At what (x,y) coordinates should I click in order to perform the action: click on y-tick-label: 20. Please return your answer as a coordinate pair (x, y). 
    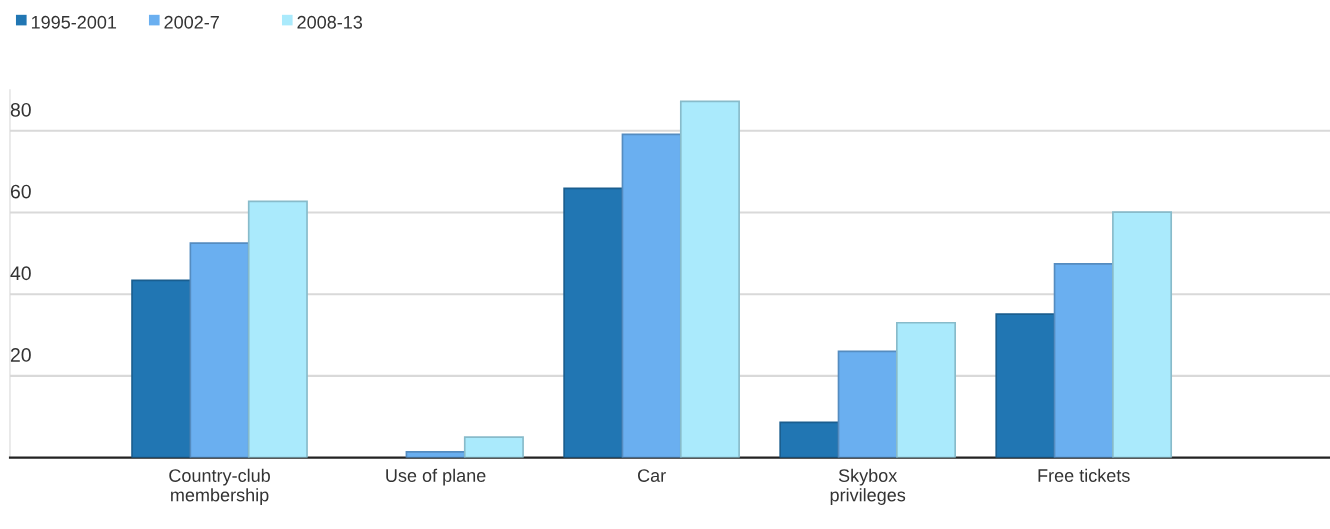
    Looking at the image, I should click on (20, 355).